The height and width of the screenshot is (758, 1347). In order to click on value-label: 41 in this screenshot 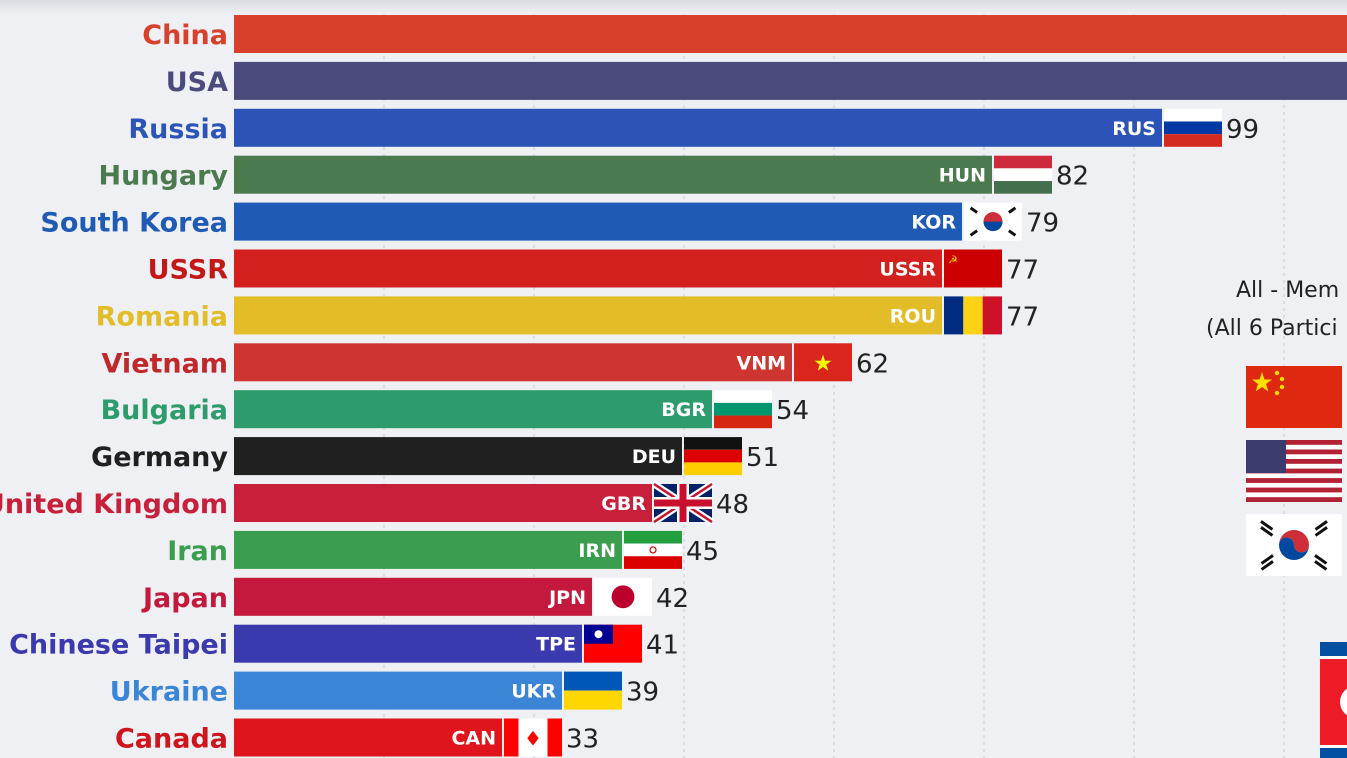, I will do `click(662, 646)`.